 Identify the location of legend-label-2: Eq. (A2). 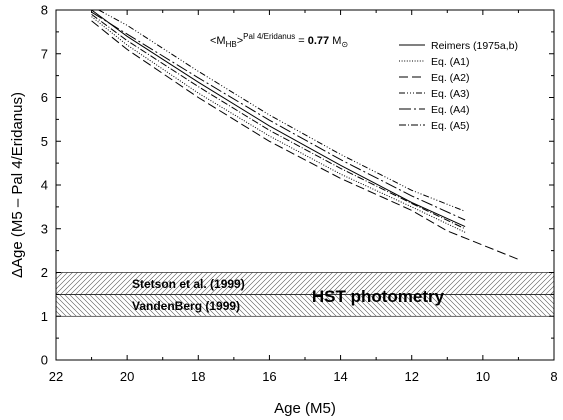
(450, 78).